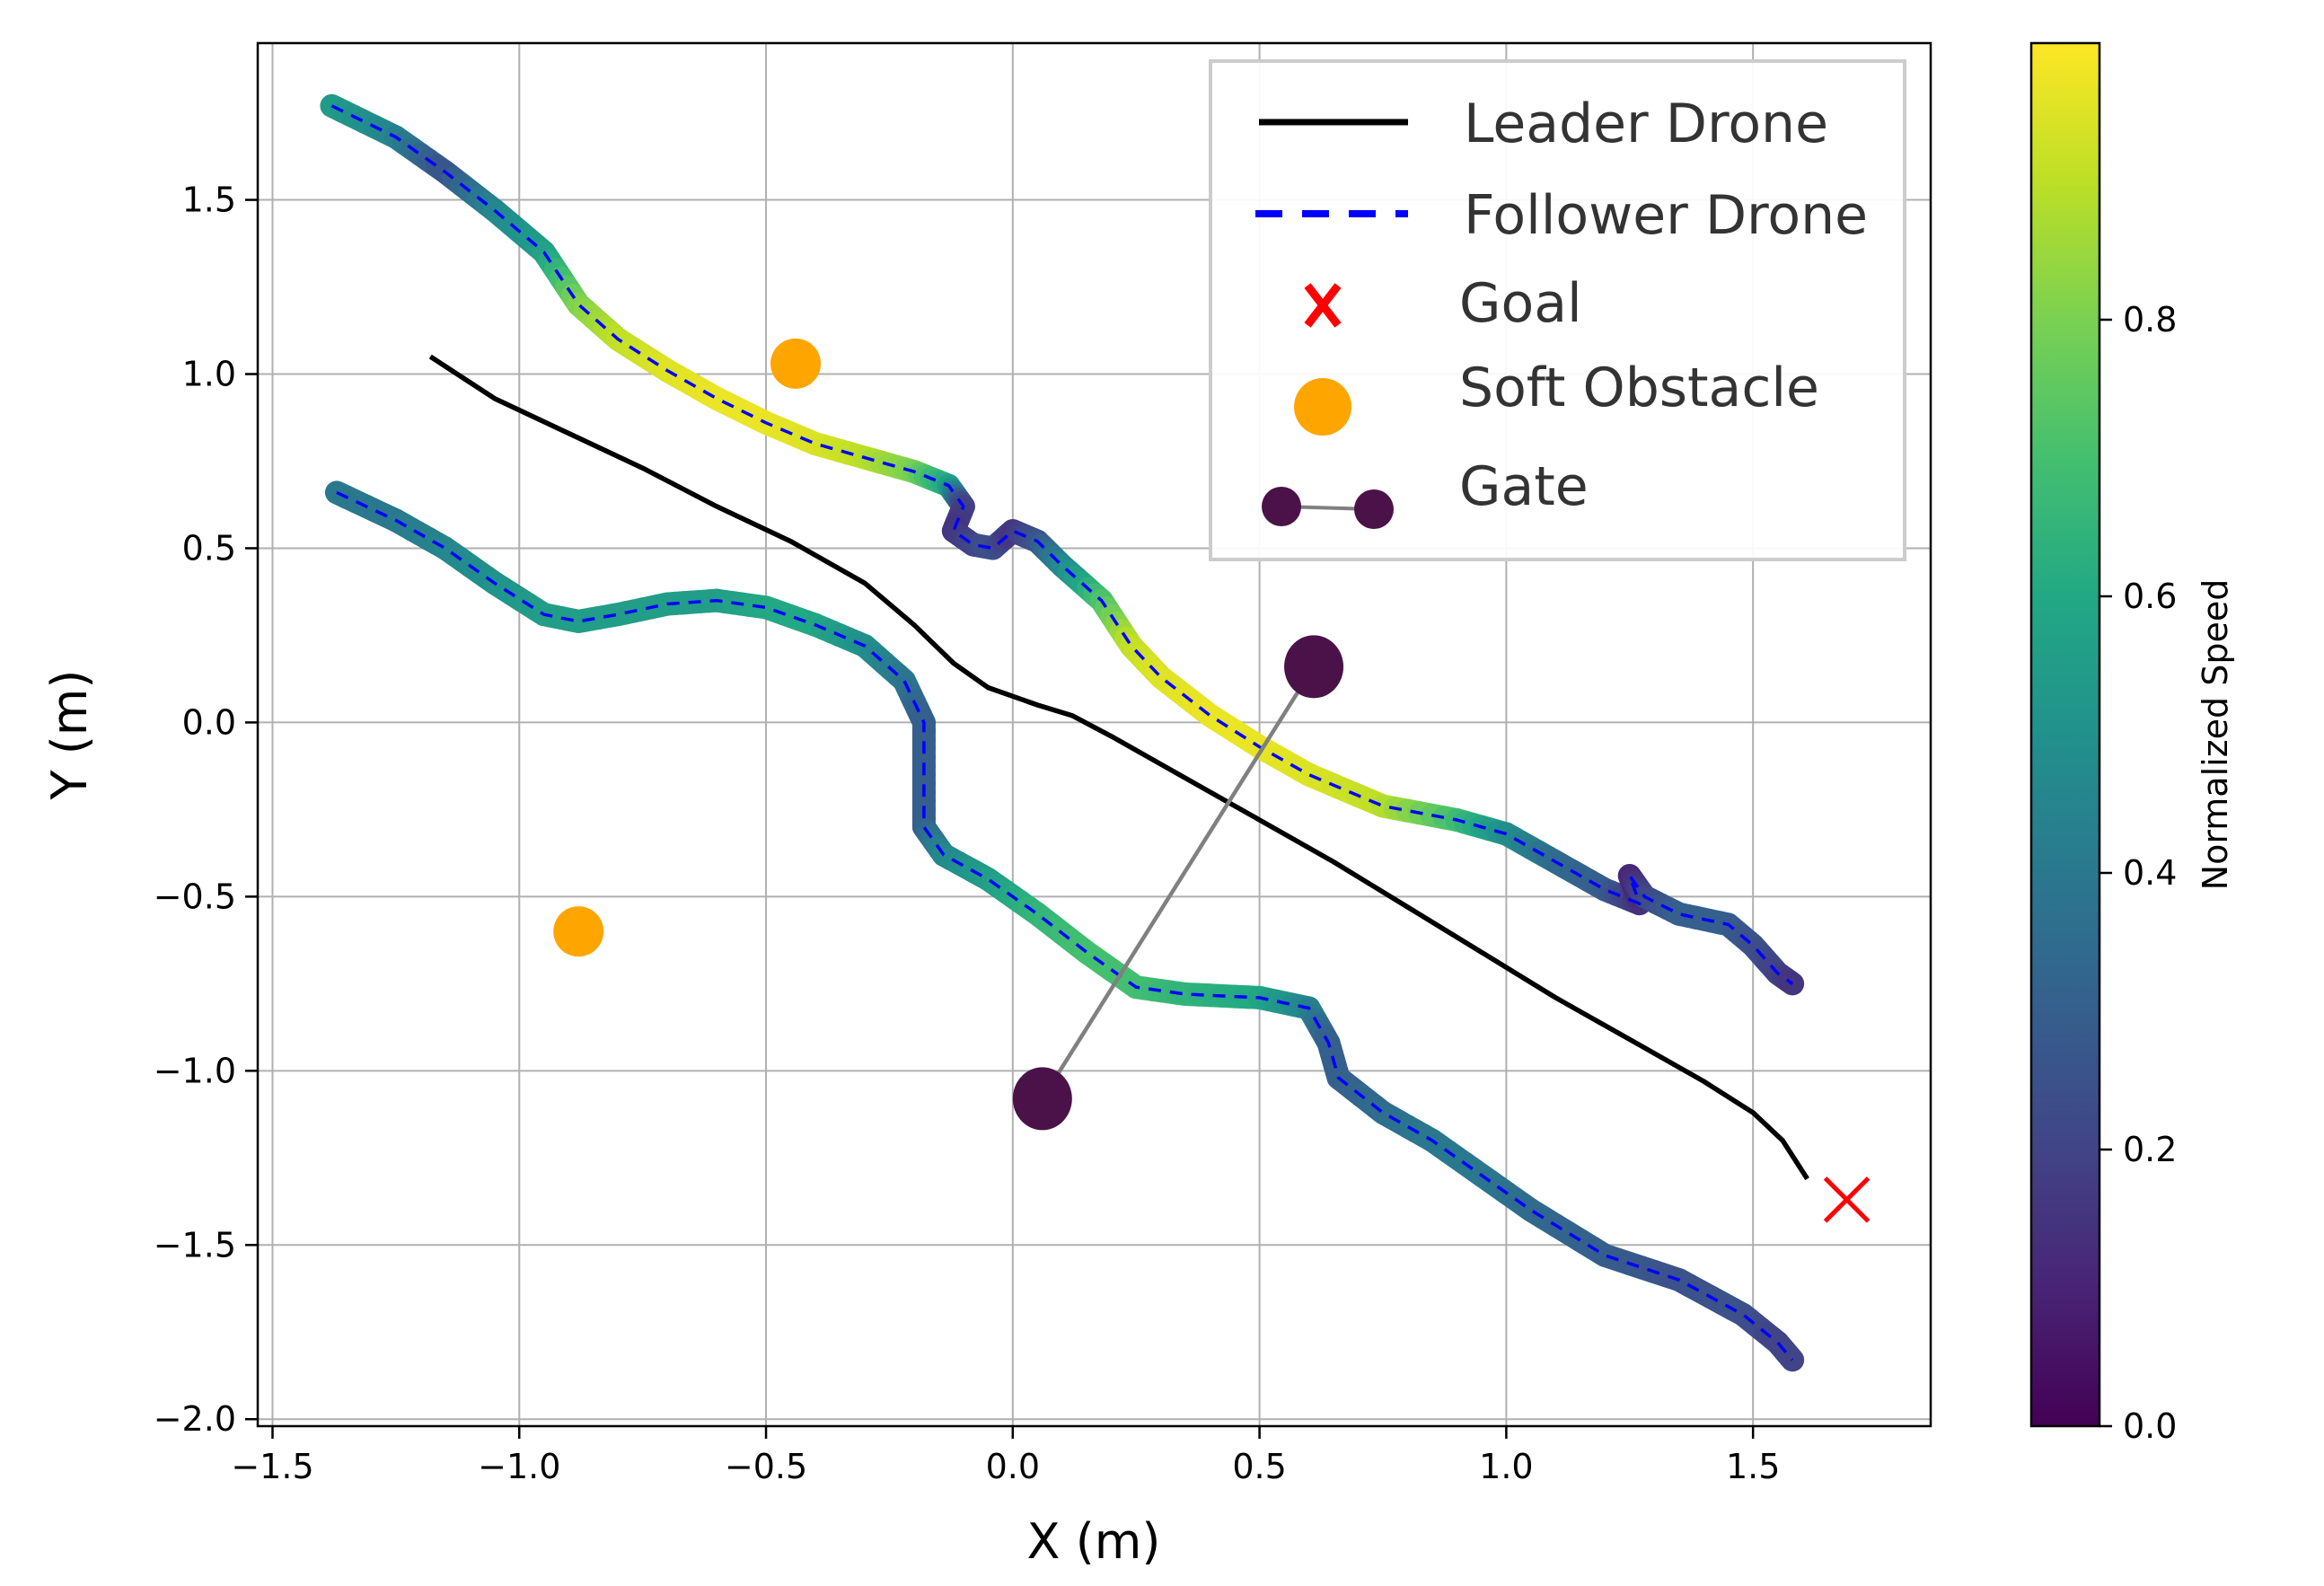  I want to click on legend-soft-obstacle-label: Soft Obstacle, so click(1639, 388).